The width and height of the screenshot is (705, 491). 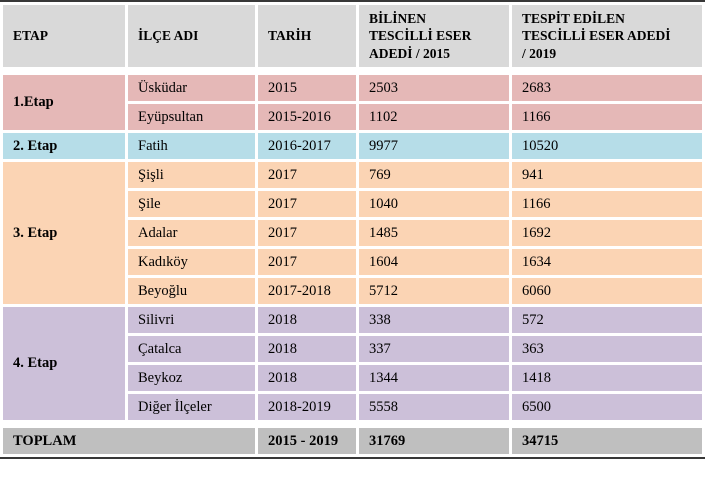 I want to click on etap-group-cell: 2. Etap, so click(x=64, y=146).